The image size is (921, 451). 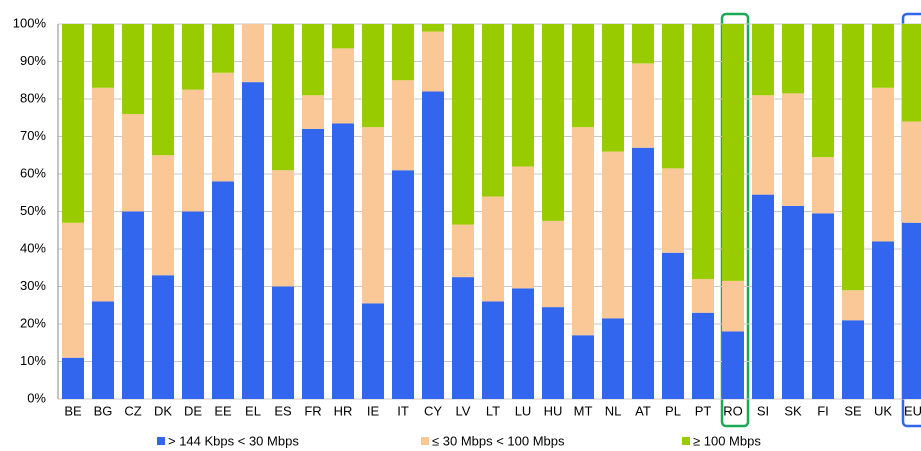 I want to click on x-tick-label: FR, so click(x=312, y=410).